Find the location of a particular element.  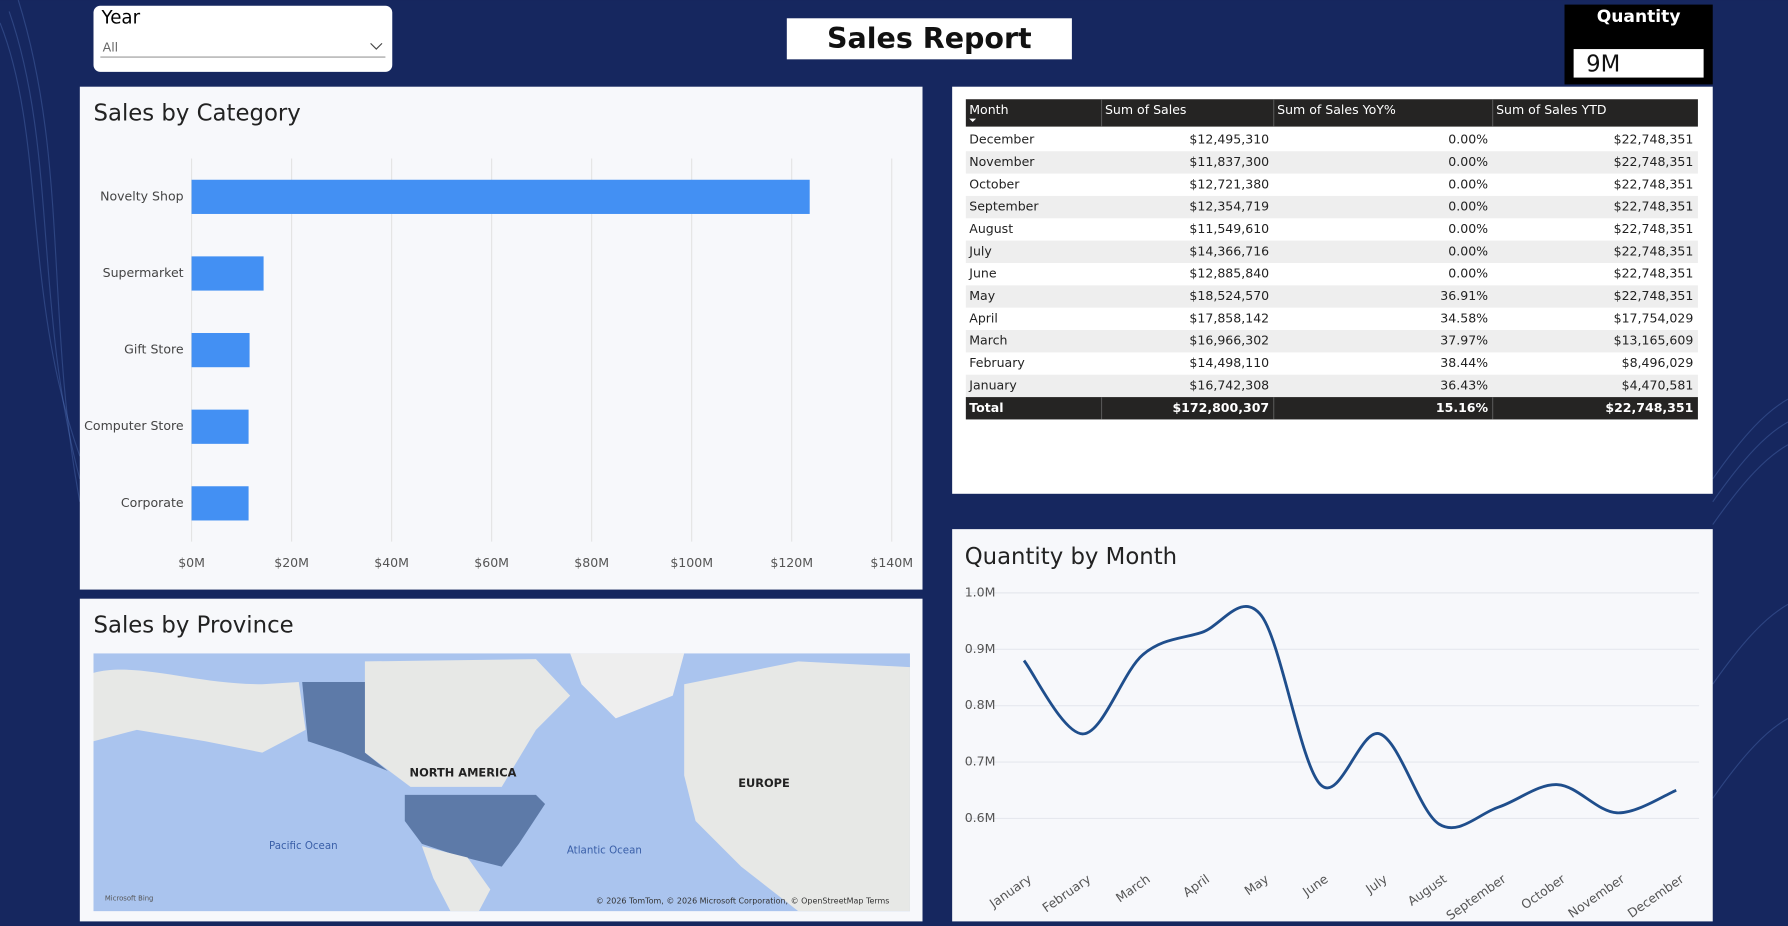

column-header: Sum of Sales YoY% is located at coordinates (1336, 109).